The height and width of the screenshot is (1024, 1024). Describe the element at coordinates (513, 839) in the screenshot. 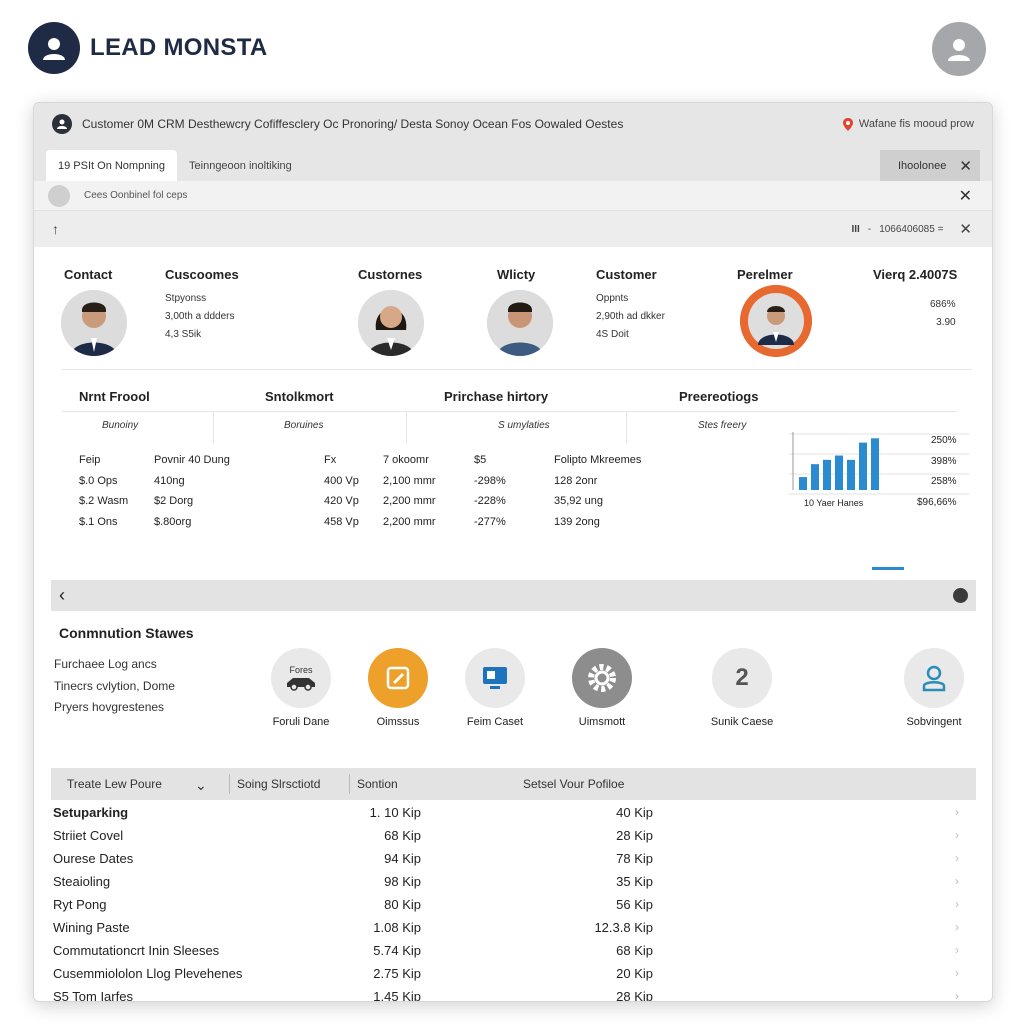

I see `table-row: Striiet Covel 68 Kip 28 Kip ›` at that location.